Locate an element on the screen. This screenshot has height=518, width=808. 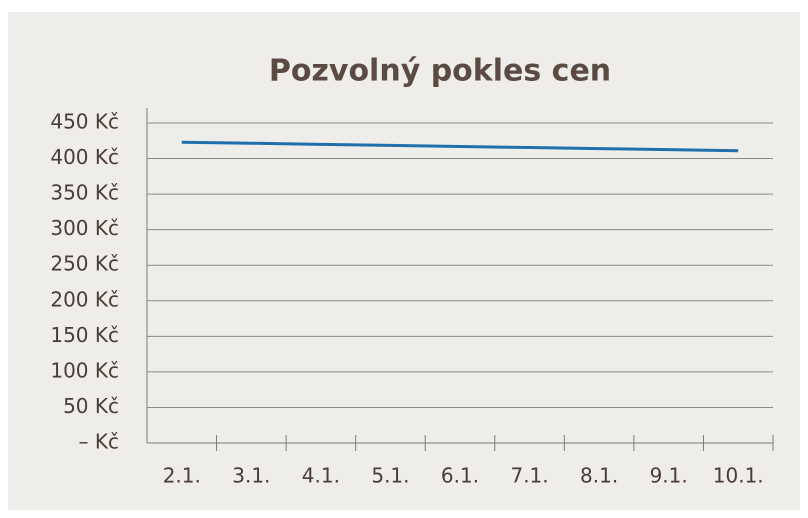
y-tick-label: 300 Kč is located at coordinates (84, 228).